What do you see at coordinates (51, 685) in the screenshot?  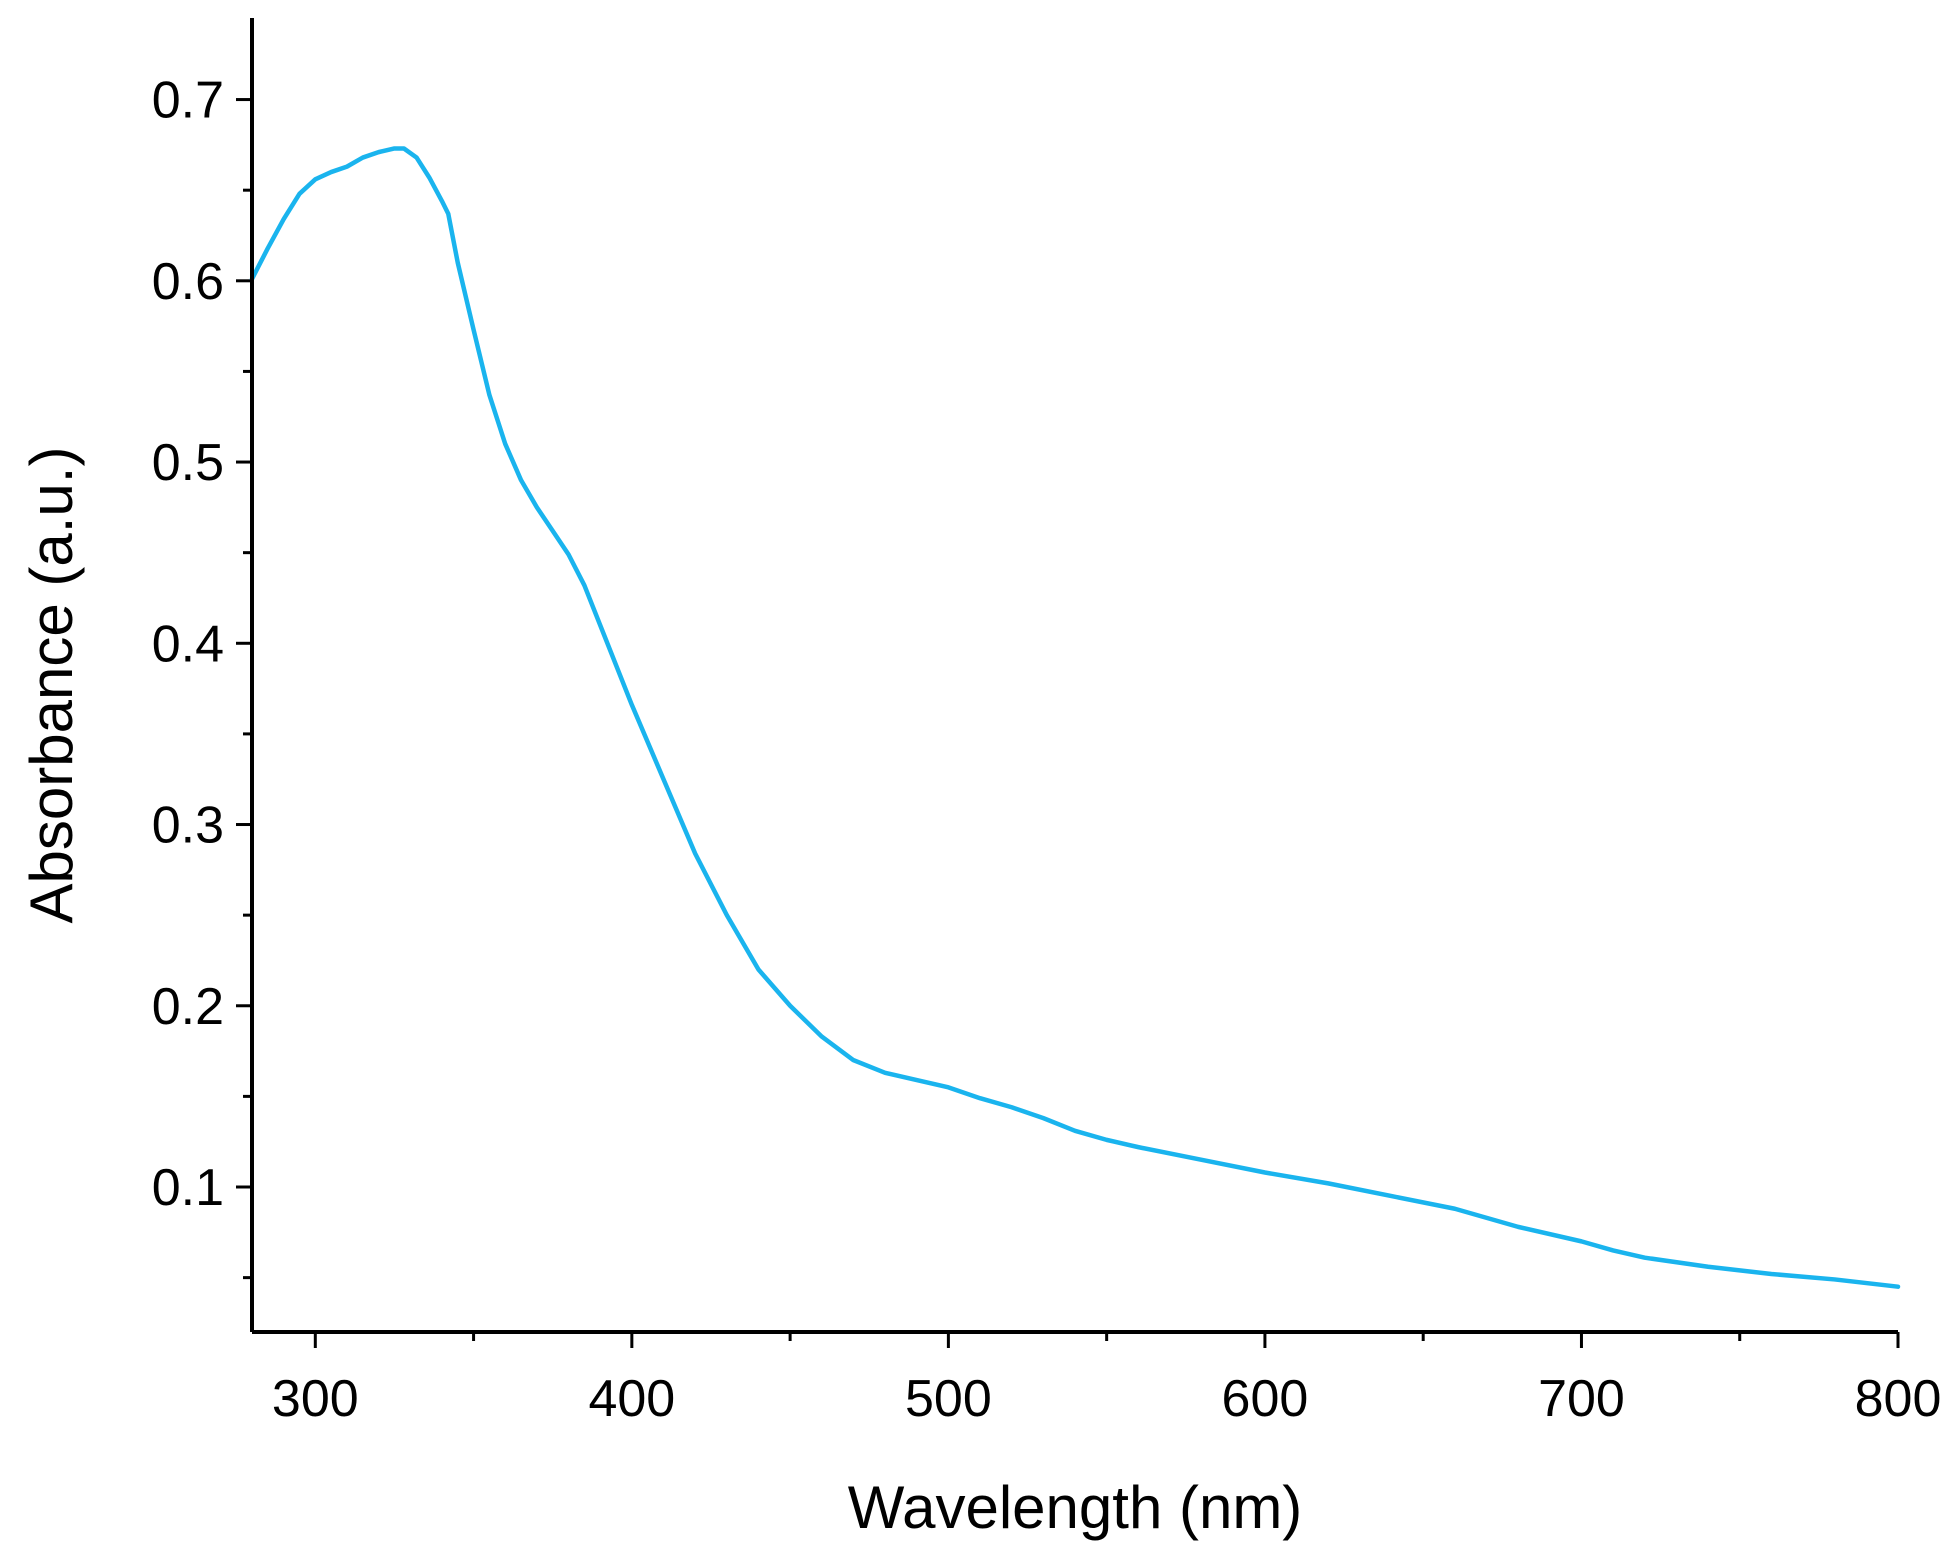 I see `y-axis-title: Absorbance (a.u.)` at bounding box center [51, 685].